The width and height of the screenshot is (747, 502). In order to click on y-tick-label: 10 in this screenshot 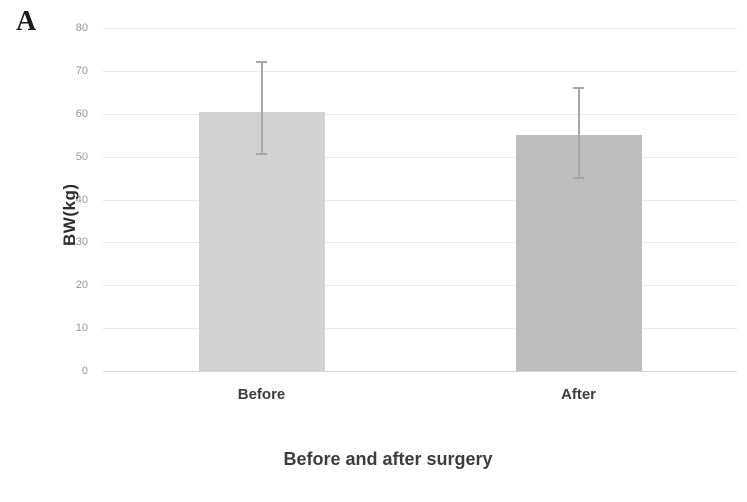, I will do `click(81, 328)`.